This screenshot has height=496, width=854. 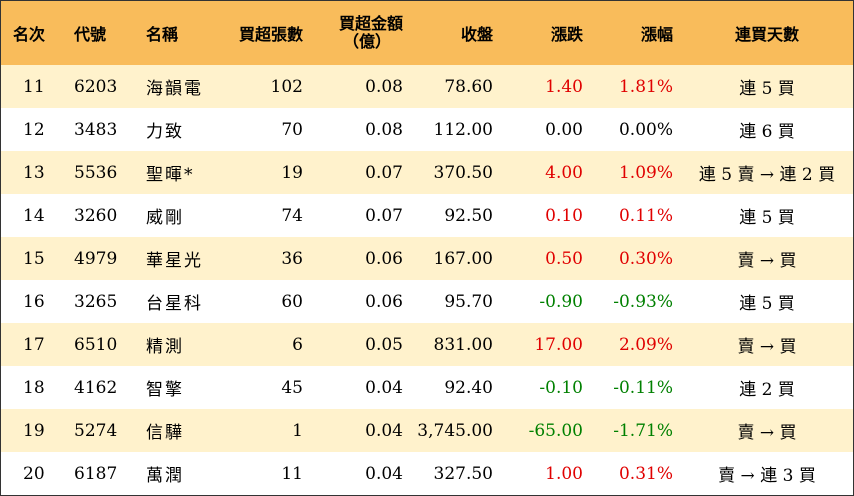 What do you see at coordinates (292, 473) in the screenshot?
I see `cell-net-lots: 11` at bounding box center [292, 473].